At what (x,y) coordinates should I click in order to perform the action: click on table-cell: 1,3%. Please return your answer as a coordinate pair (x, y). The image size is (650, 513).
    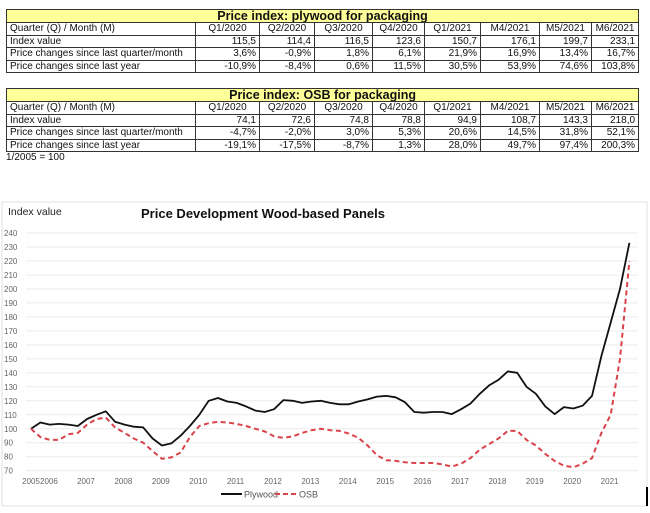
    Looking at the image, I should click on (398, 145).